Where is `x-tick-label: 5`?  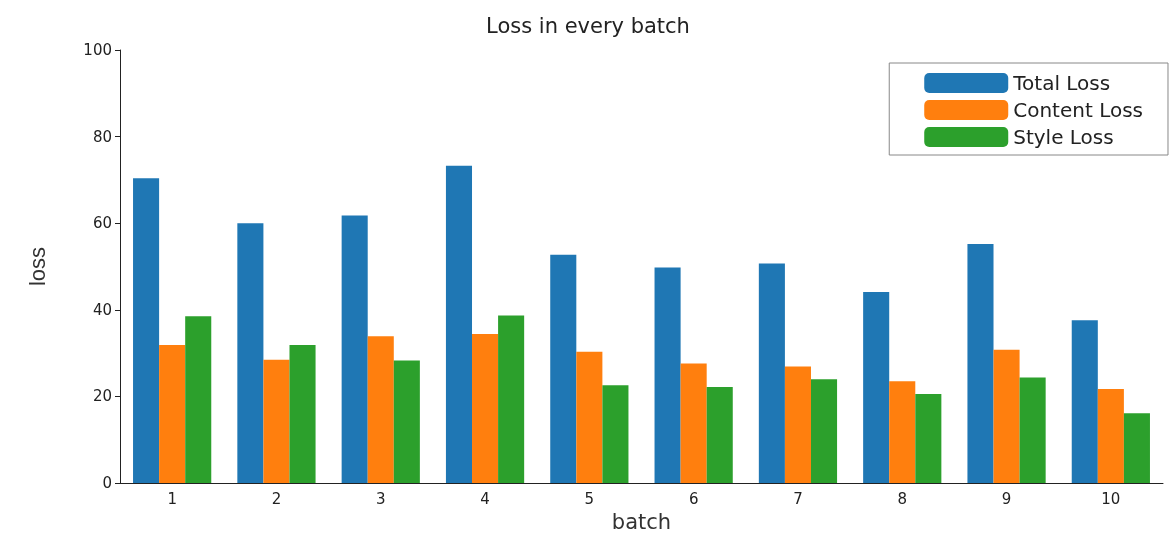
x-tick-label: 5 is located at coordinates (589, 498).